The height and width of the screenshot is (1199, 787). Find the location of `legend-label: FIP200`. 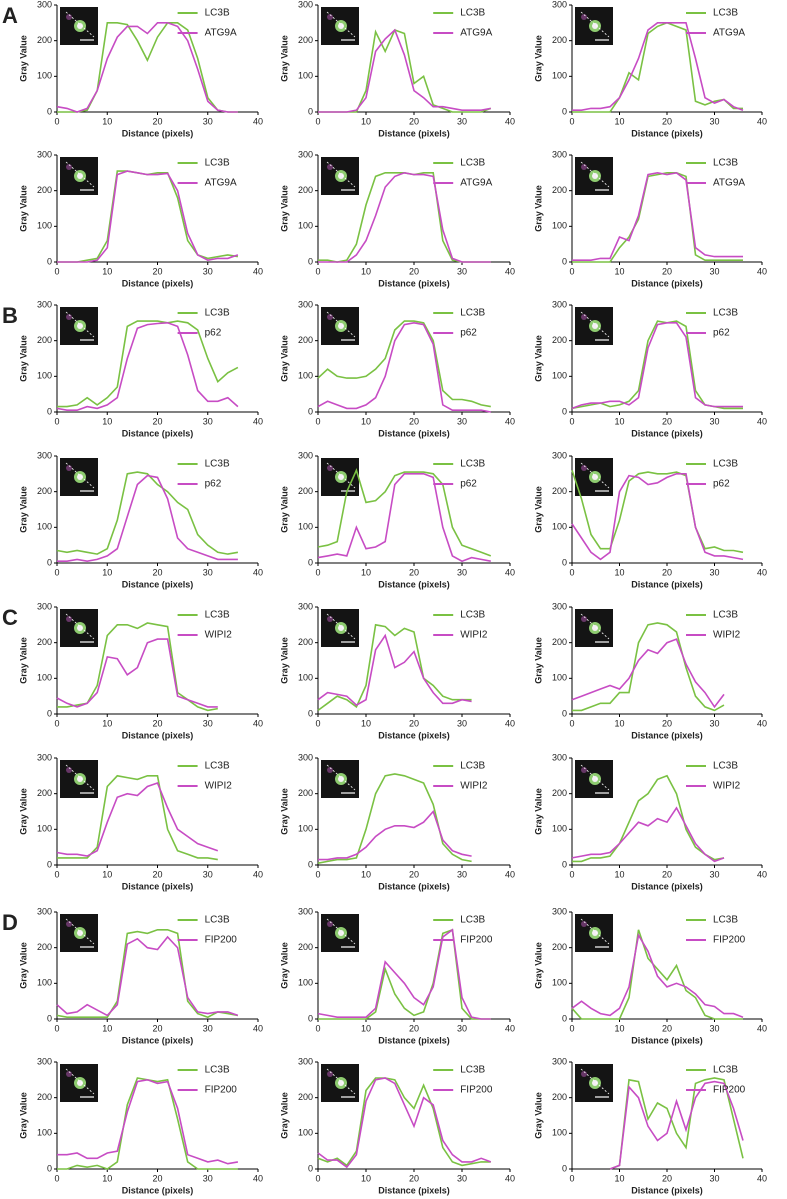

legend-label: FIP200 is located at coordinates (221, 1090).